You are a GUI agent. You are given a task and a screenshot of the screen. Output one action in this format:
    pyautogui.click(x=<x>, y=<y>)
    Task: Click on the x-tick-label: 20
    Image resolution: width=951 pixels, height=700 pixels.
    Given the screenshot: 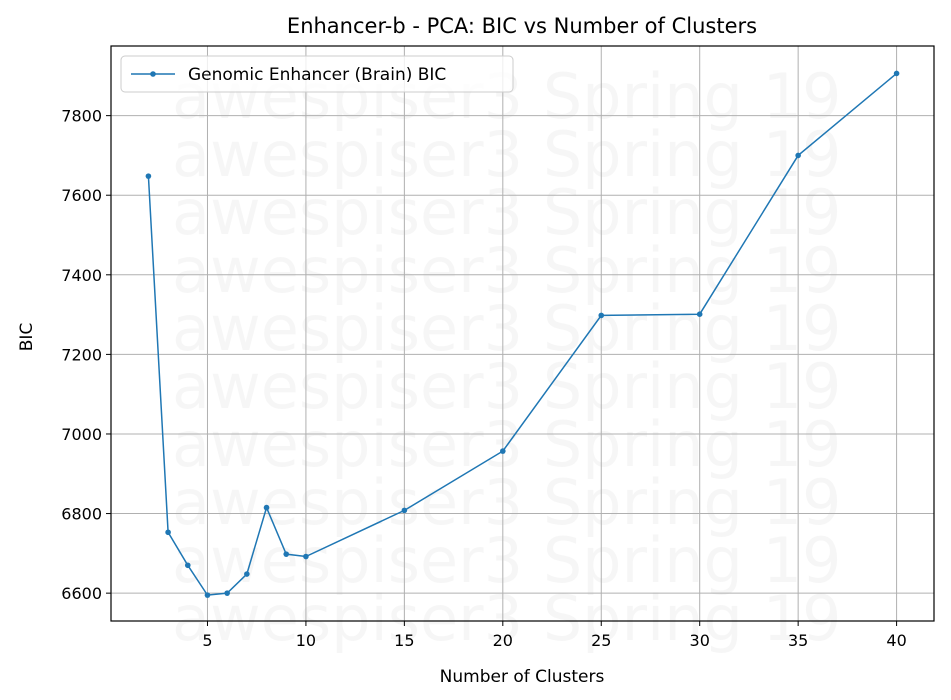 What is the action you would take?
    pyautogui.click(x=503, y=640)
    